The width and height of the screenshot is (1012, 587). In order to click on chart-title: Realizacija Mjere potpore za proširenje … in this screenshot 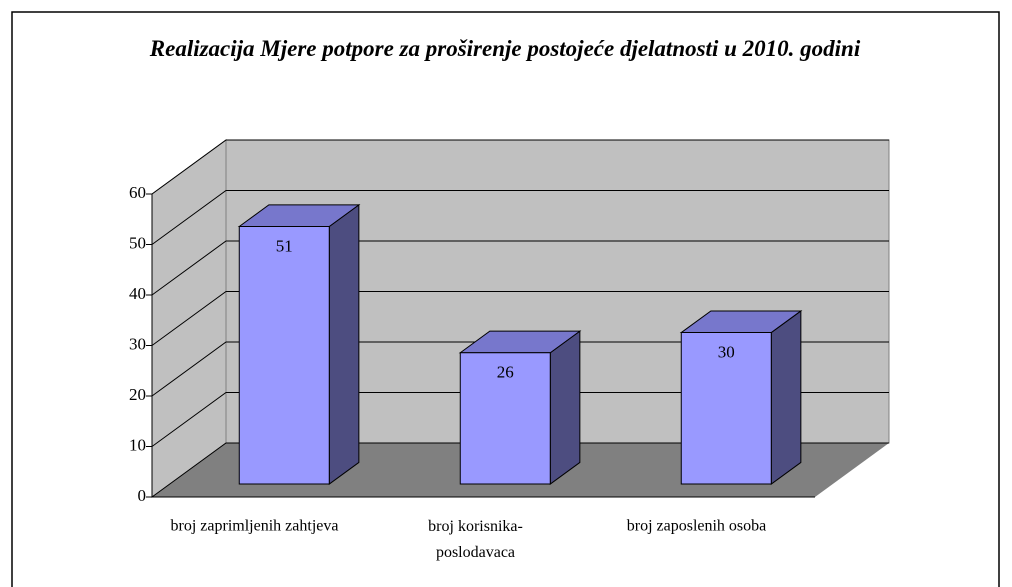, I will do `click(505, 48)`.